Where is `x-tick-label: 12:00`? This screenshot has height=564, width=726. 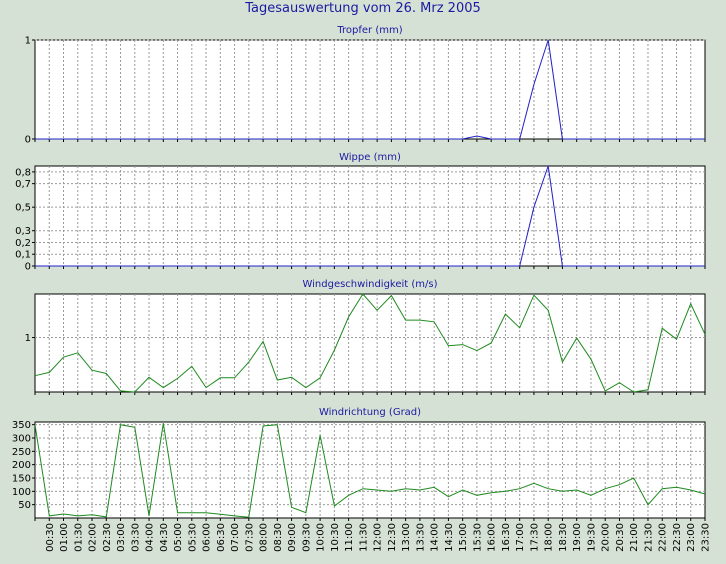
x-tick-label: 12:00 is located at coordinates (378, 537).